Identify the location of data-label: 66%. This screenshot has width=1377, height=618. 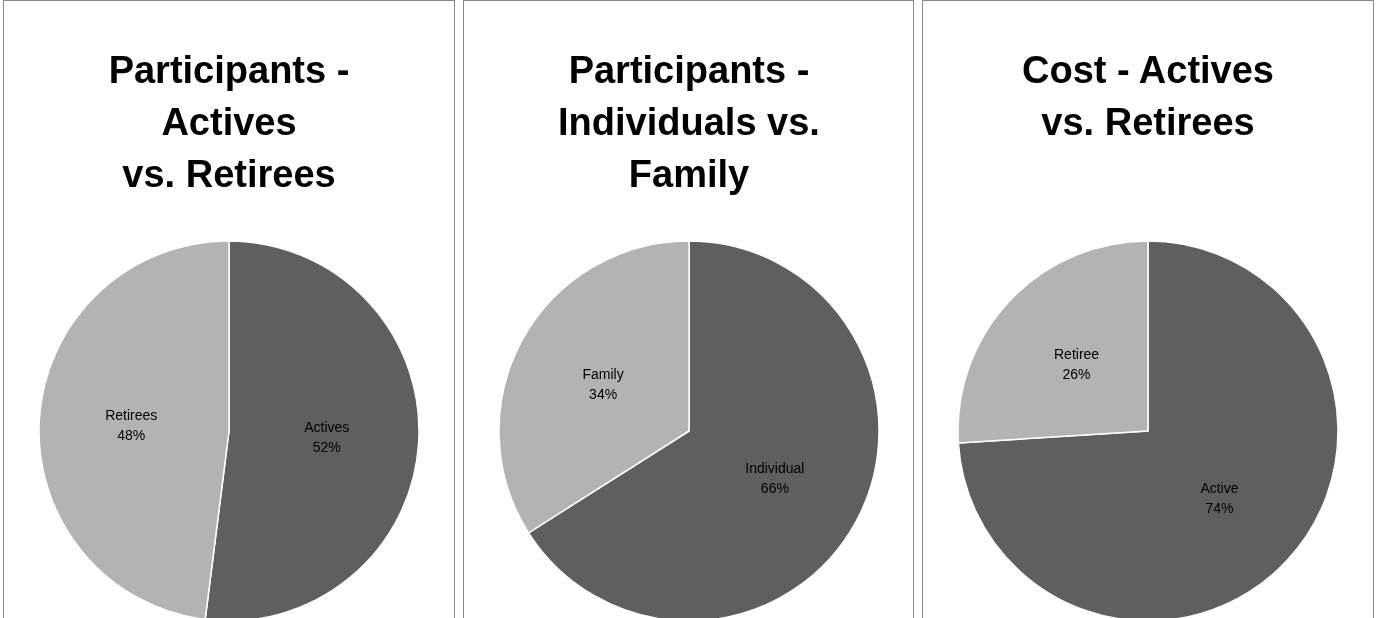
(774, 488).